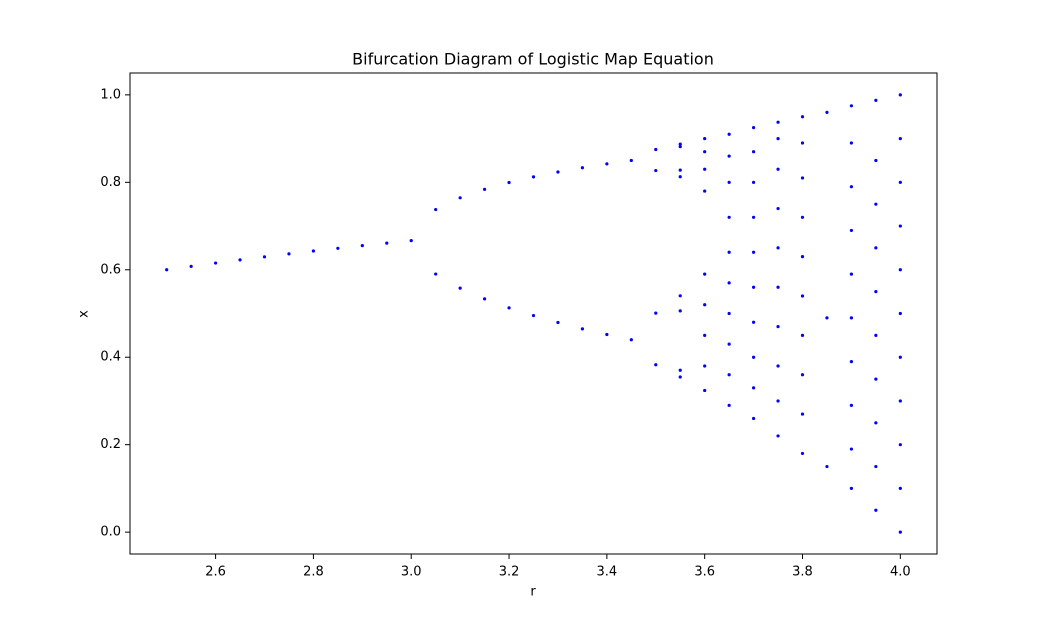 The height and width of the screenshot is (624, 1041). I want to click on y-tick-label: 1.0, so click(110, 94).